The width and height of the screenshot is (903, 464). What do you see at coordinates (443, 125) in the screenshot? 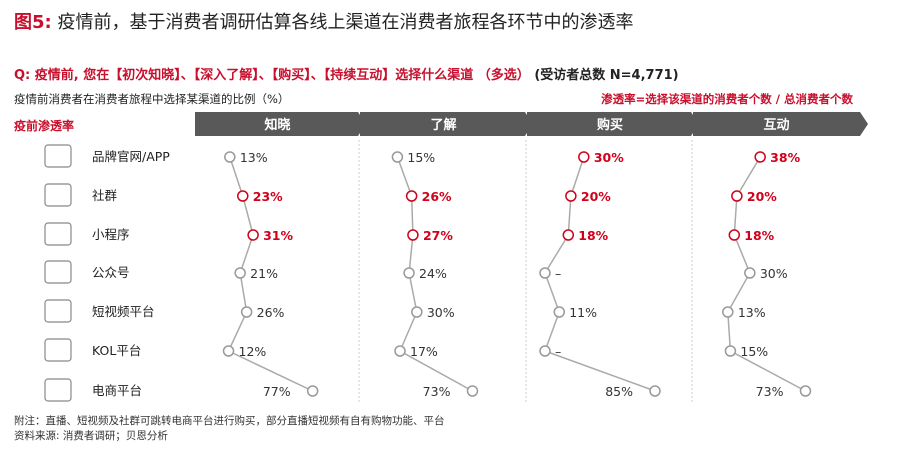
I see `stage-header-label: 了解` at bounding box center [443, 125].